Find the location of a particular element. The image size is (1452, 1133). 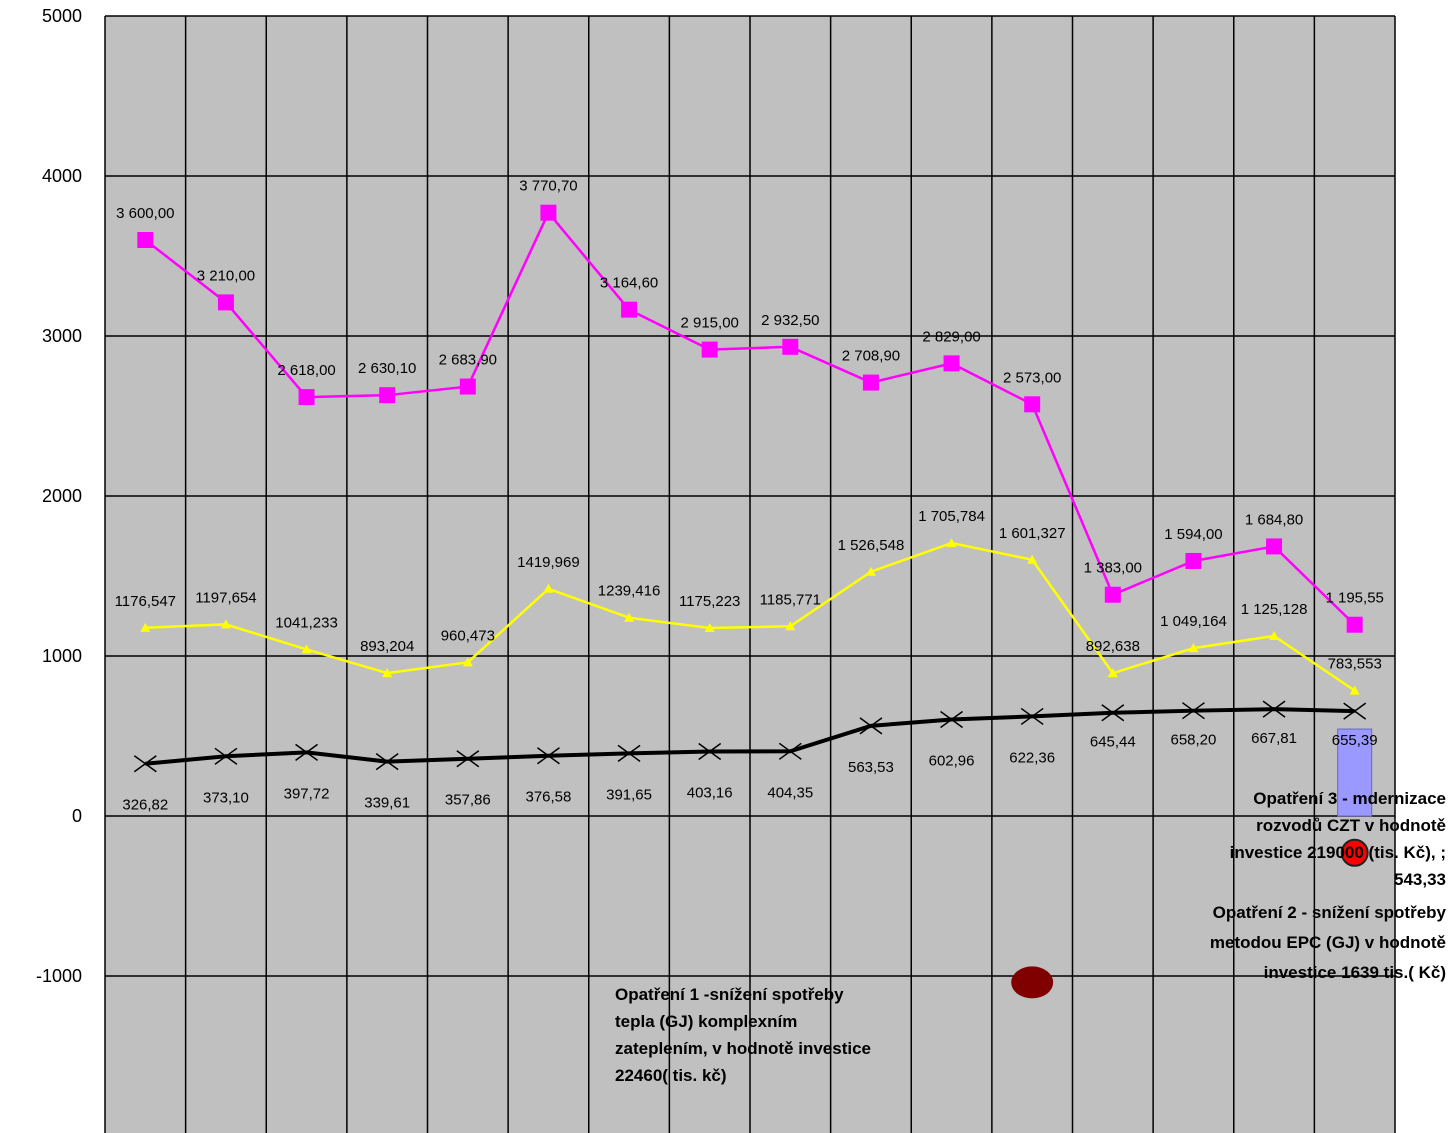

data-label: 3 164,60 is located at coordinates (629, 283).